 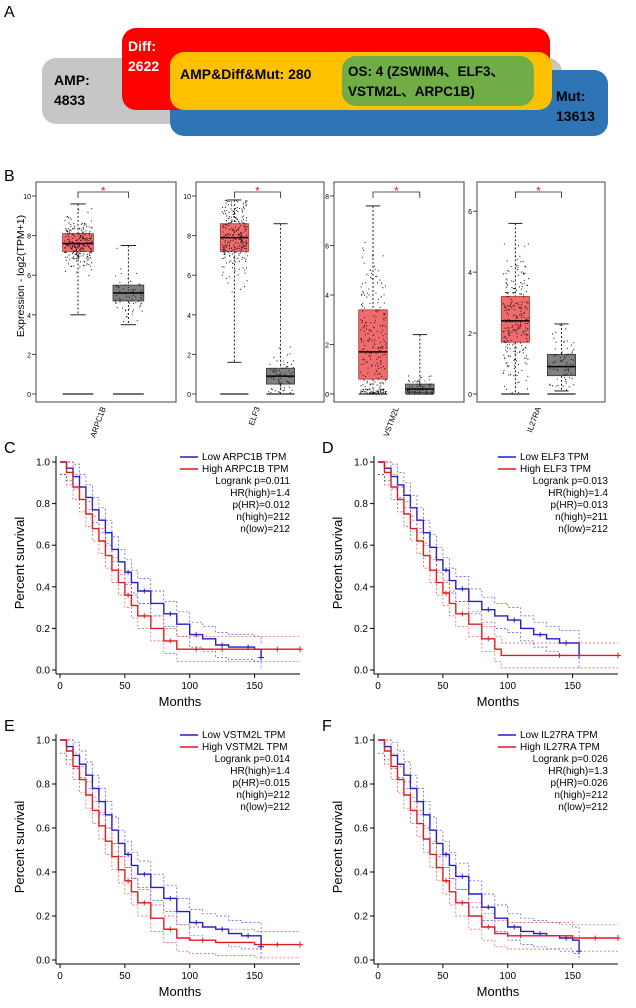 What do you see at coordinates (579, 783) in the screenshot?
I see `stat-line-2: p(HR)=0.026` at bounding box center [579, 783].